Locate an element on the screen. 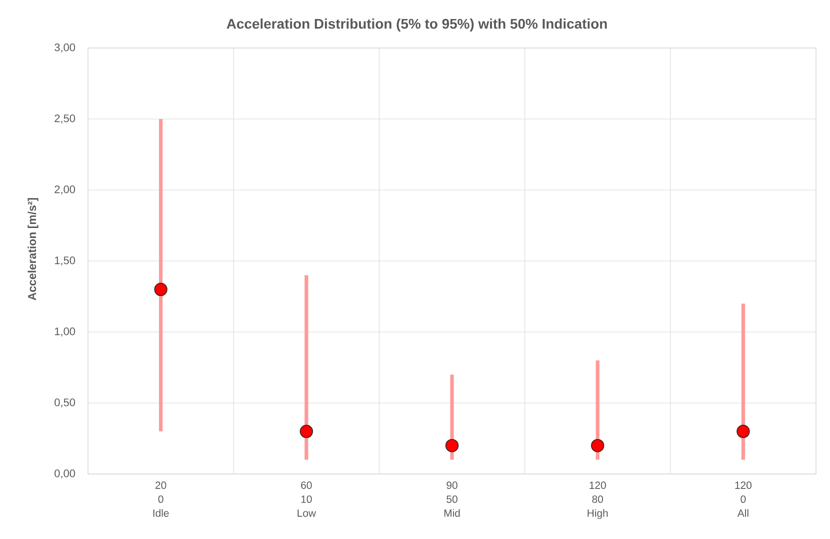 This screenshot has width=830, height=539. y-axis-title: Acceleration [m/s²] is located at coordinates (33, 249).